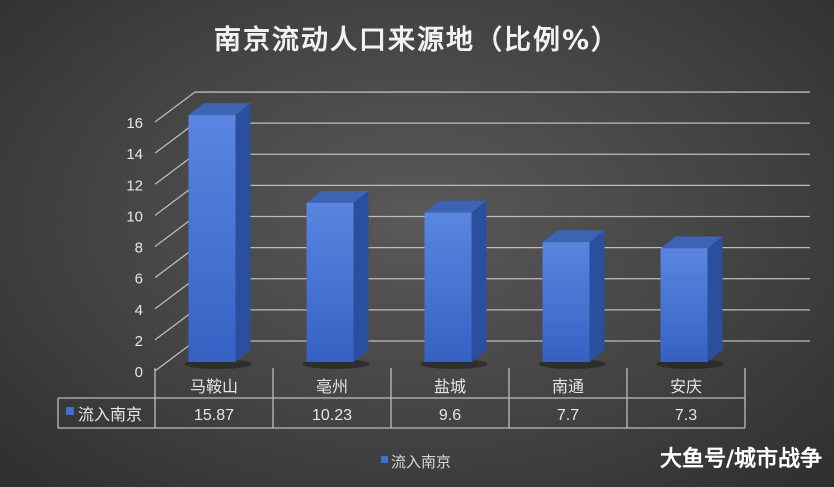  What do you see at coordinates (686, 386) in the screenshot?
I see `x-tick-label: 安庆` at bounding box center [686, 386].